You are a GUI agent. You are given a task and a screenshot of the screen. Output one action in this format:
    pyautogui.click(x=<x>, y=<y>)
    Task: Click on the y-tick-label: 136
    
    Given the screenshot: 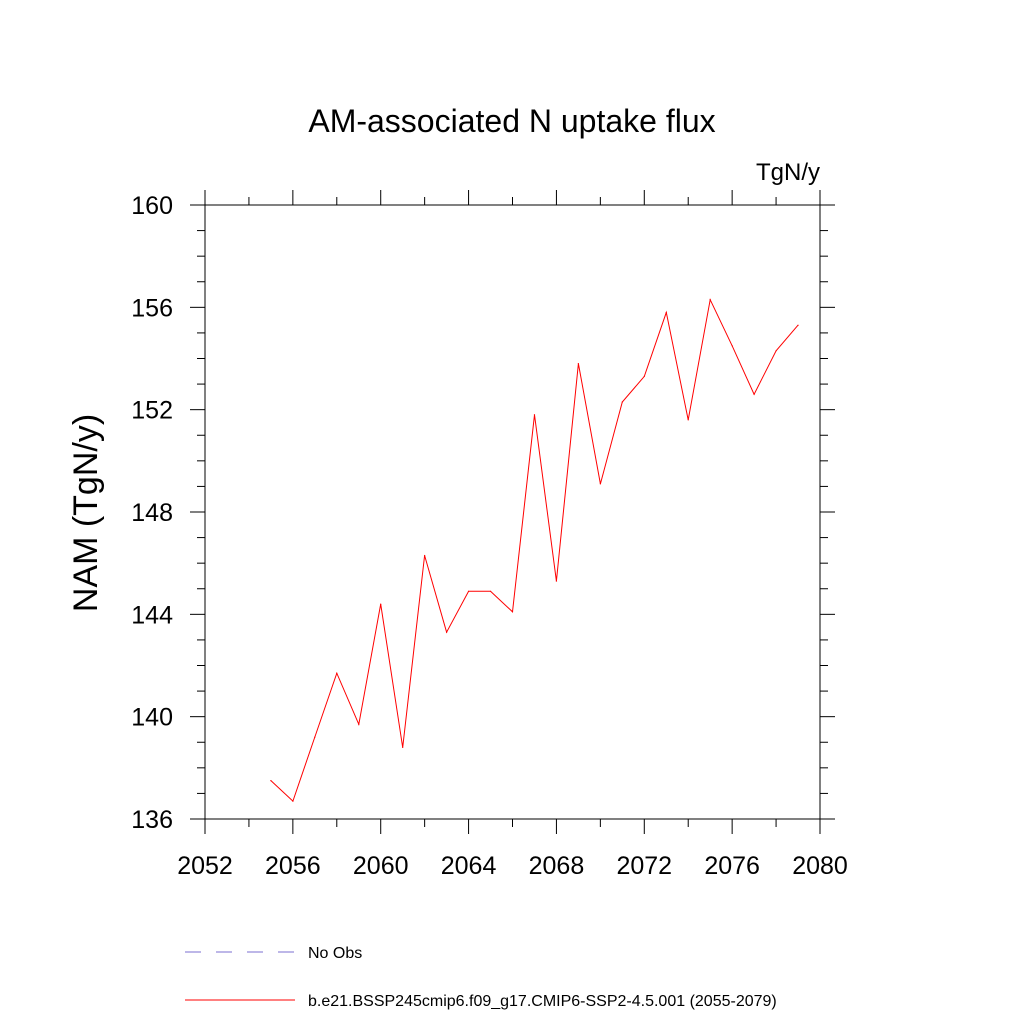 What is the action you would take?
    pyautogui.click(x=152, y=820)
    